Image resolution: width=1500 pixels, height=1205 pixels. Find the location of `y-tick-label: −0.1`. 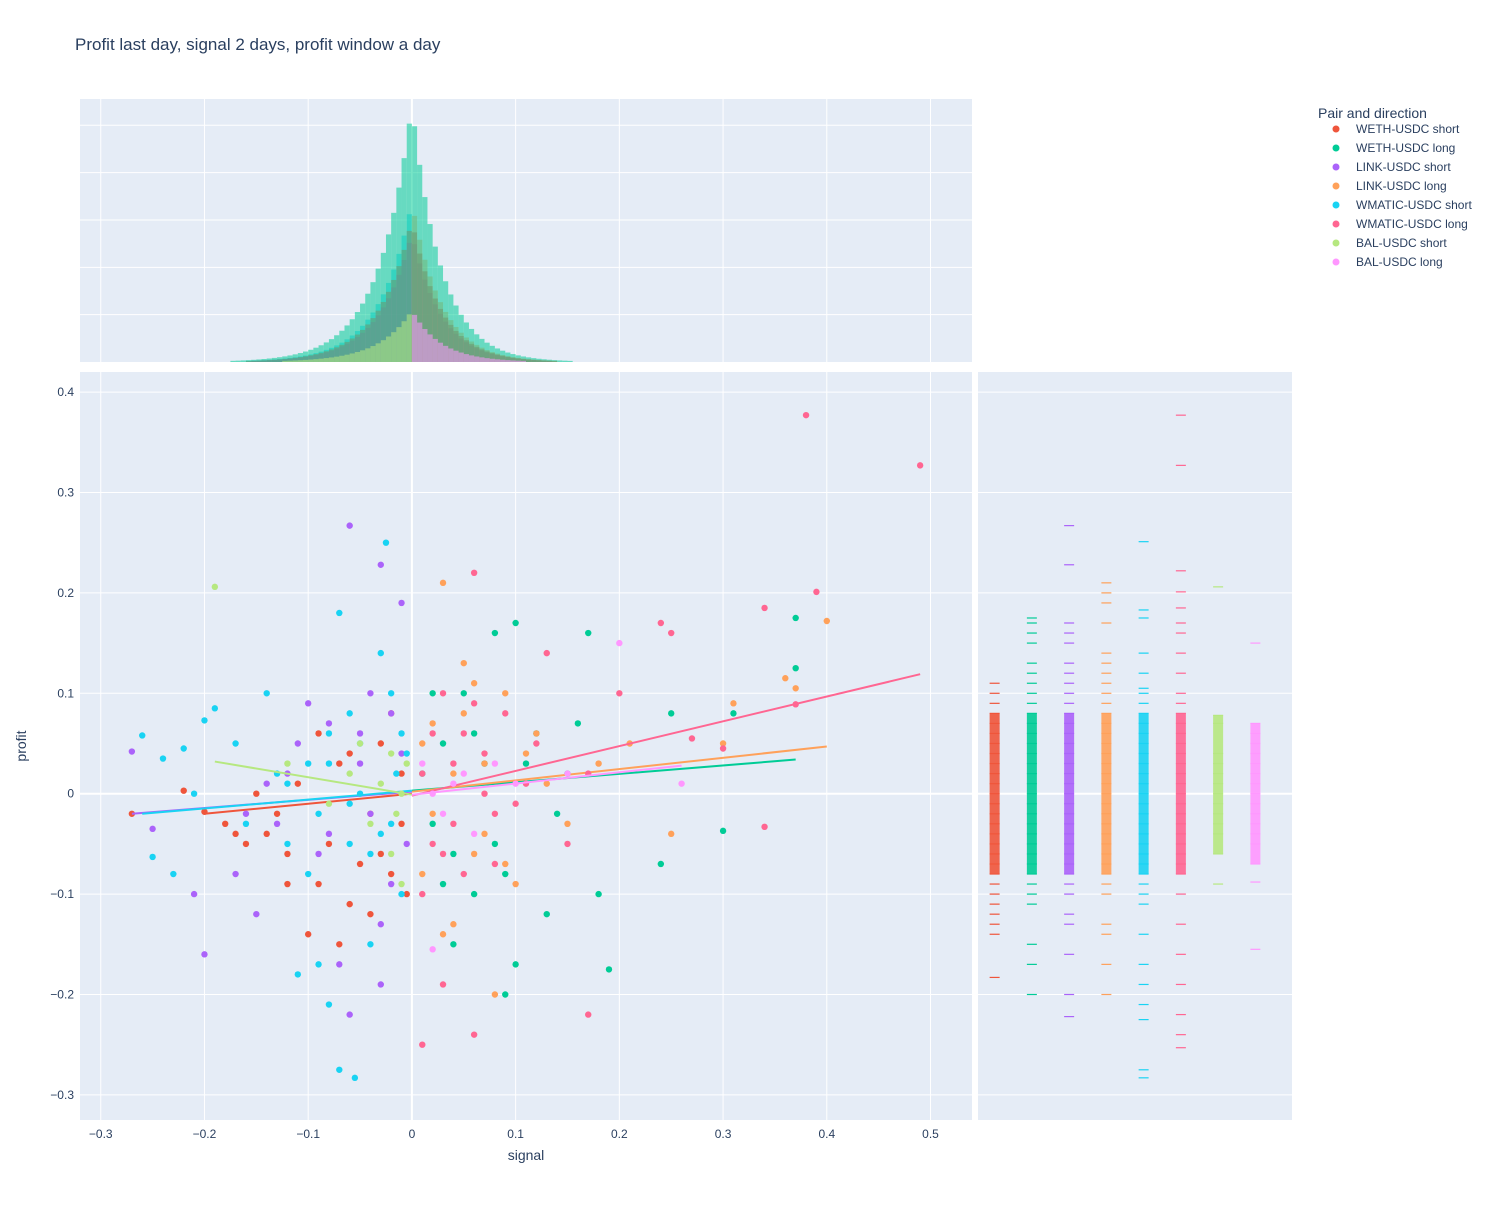

y-tick-label: −0.1 is located at coordinates (62, 894).